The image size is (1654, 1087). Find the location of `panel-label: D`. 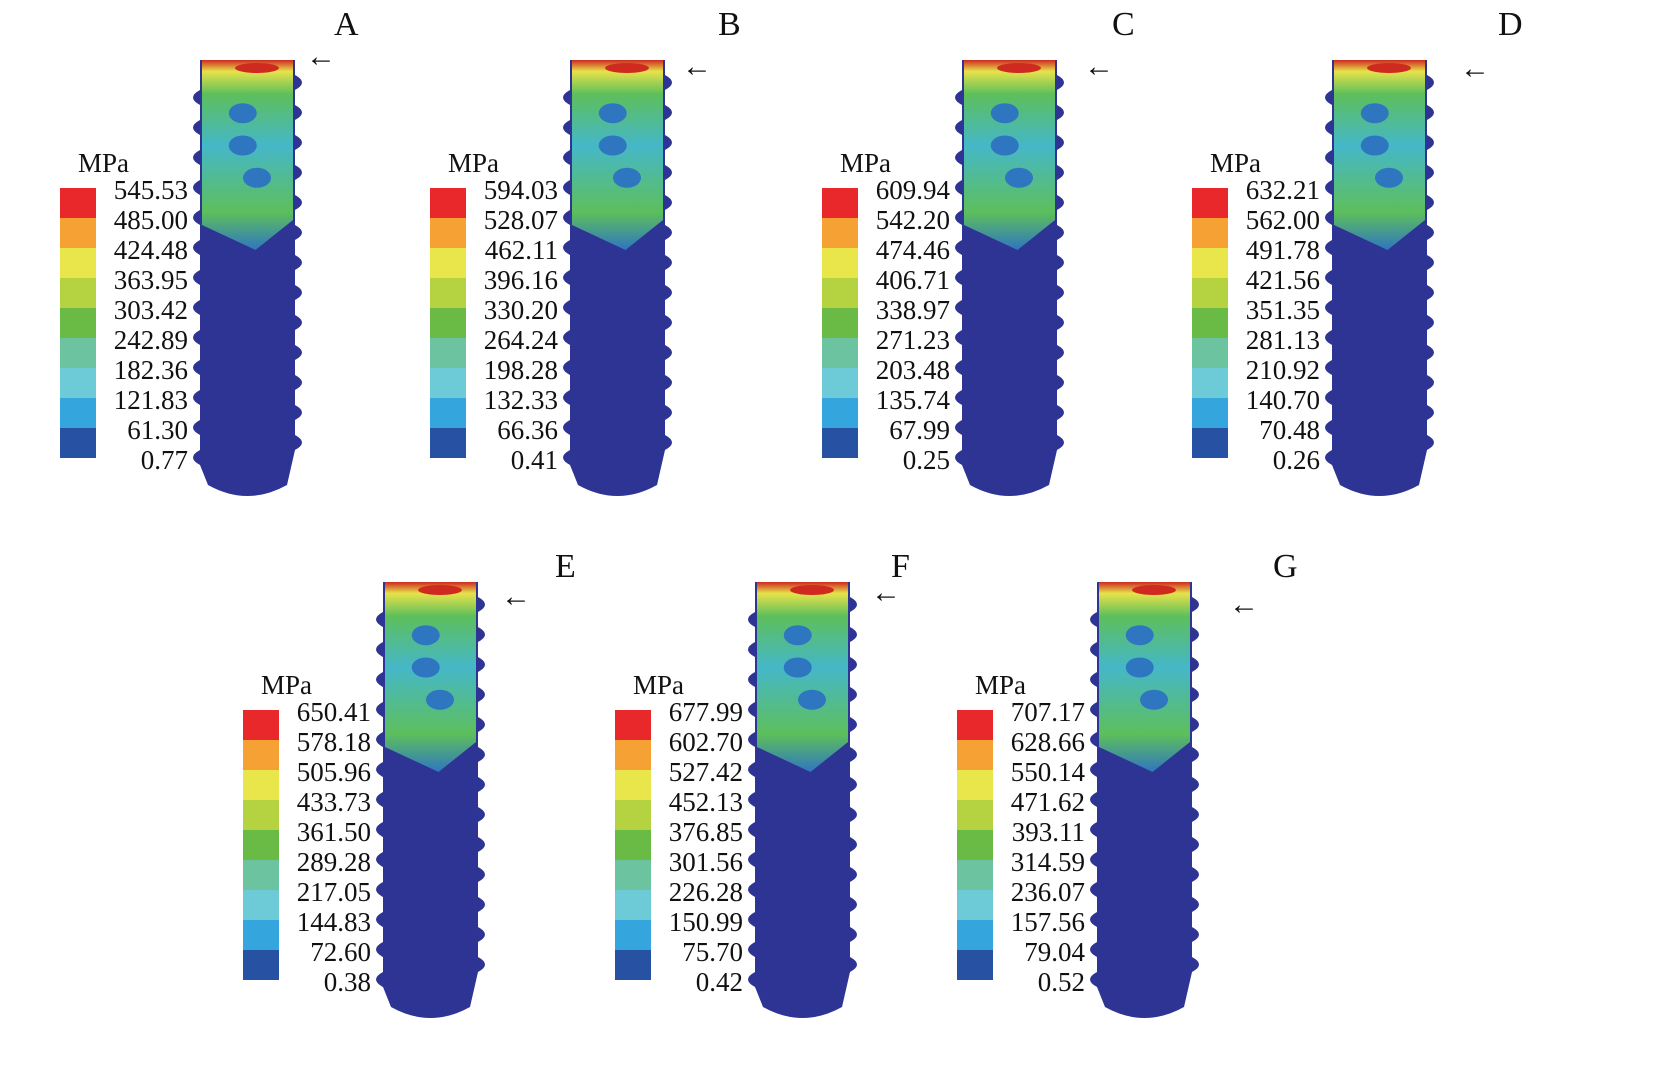

panel-label: D is located at coordinates (1510, 24).